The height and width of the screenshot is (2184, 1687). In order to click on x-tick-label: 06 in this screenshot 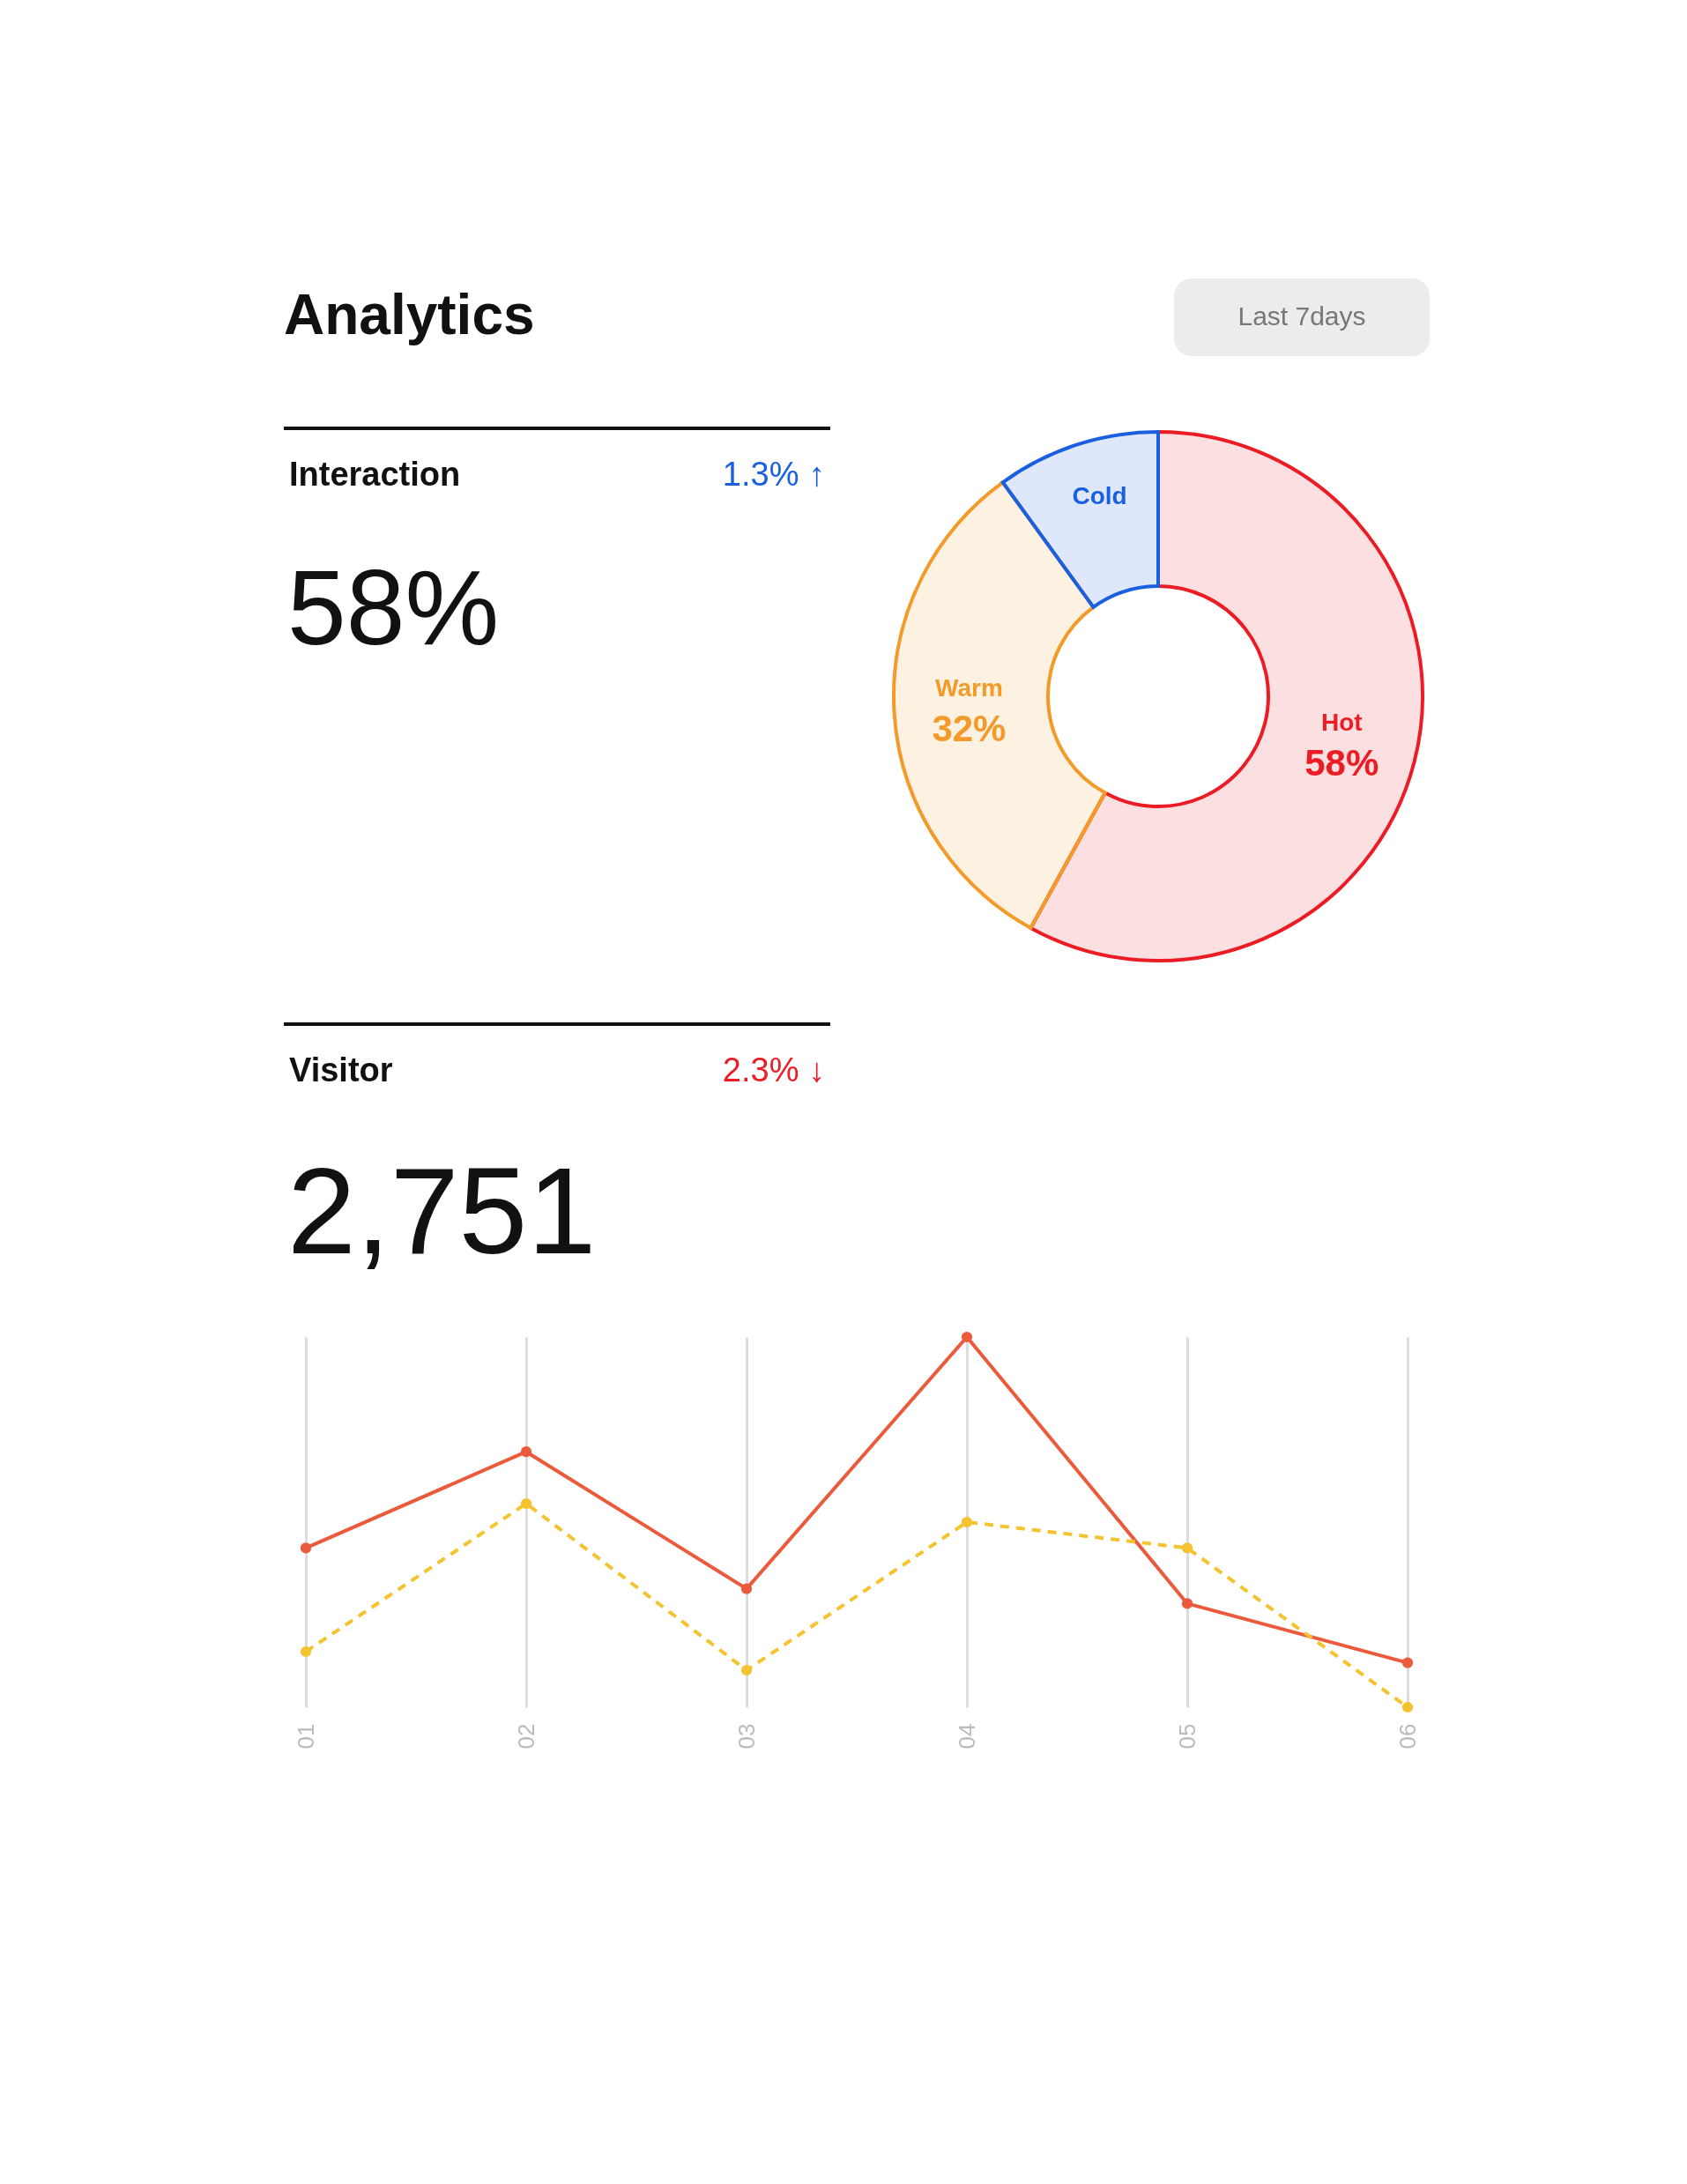, I will do `click(1407, 1736)`.